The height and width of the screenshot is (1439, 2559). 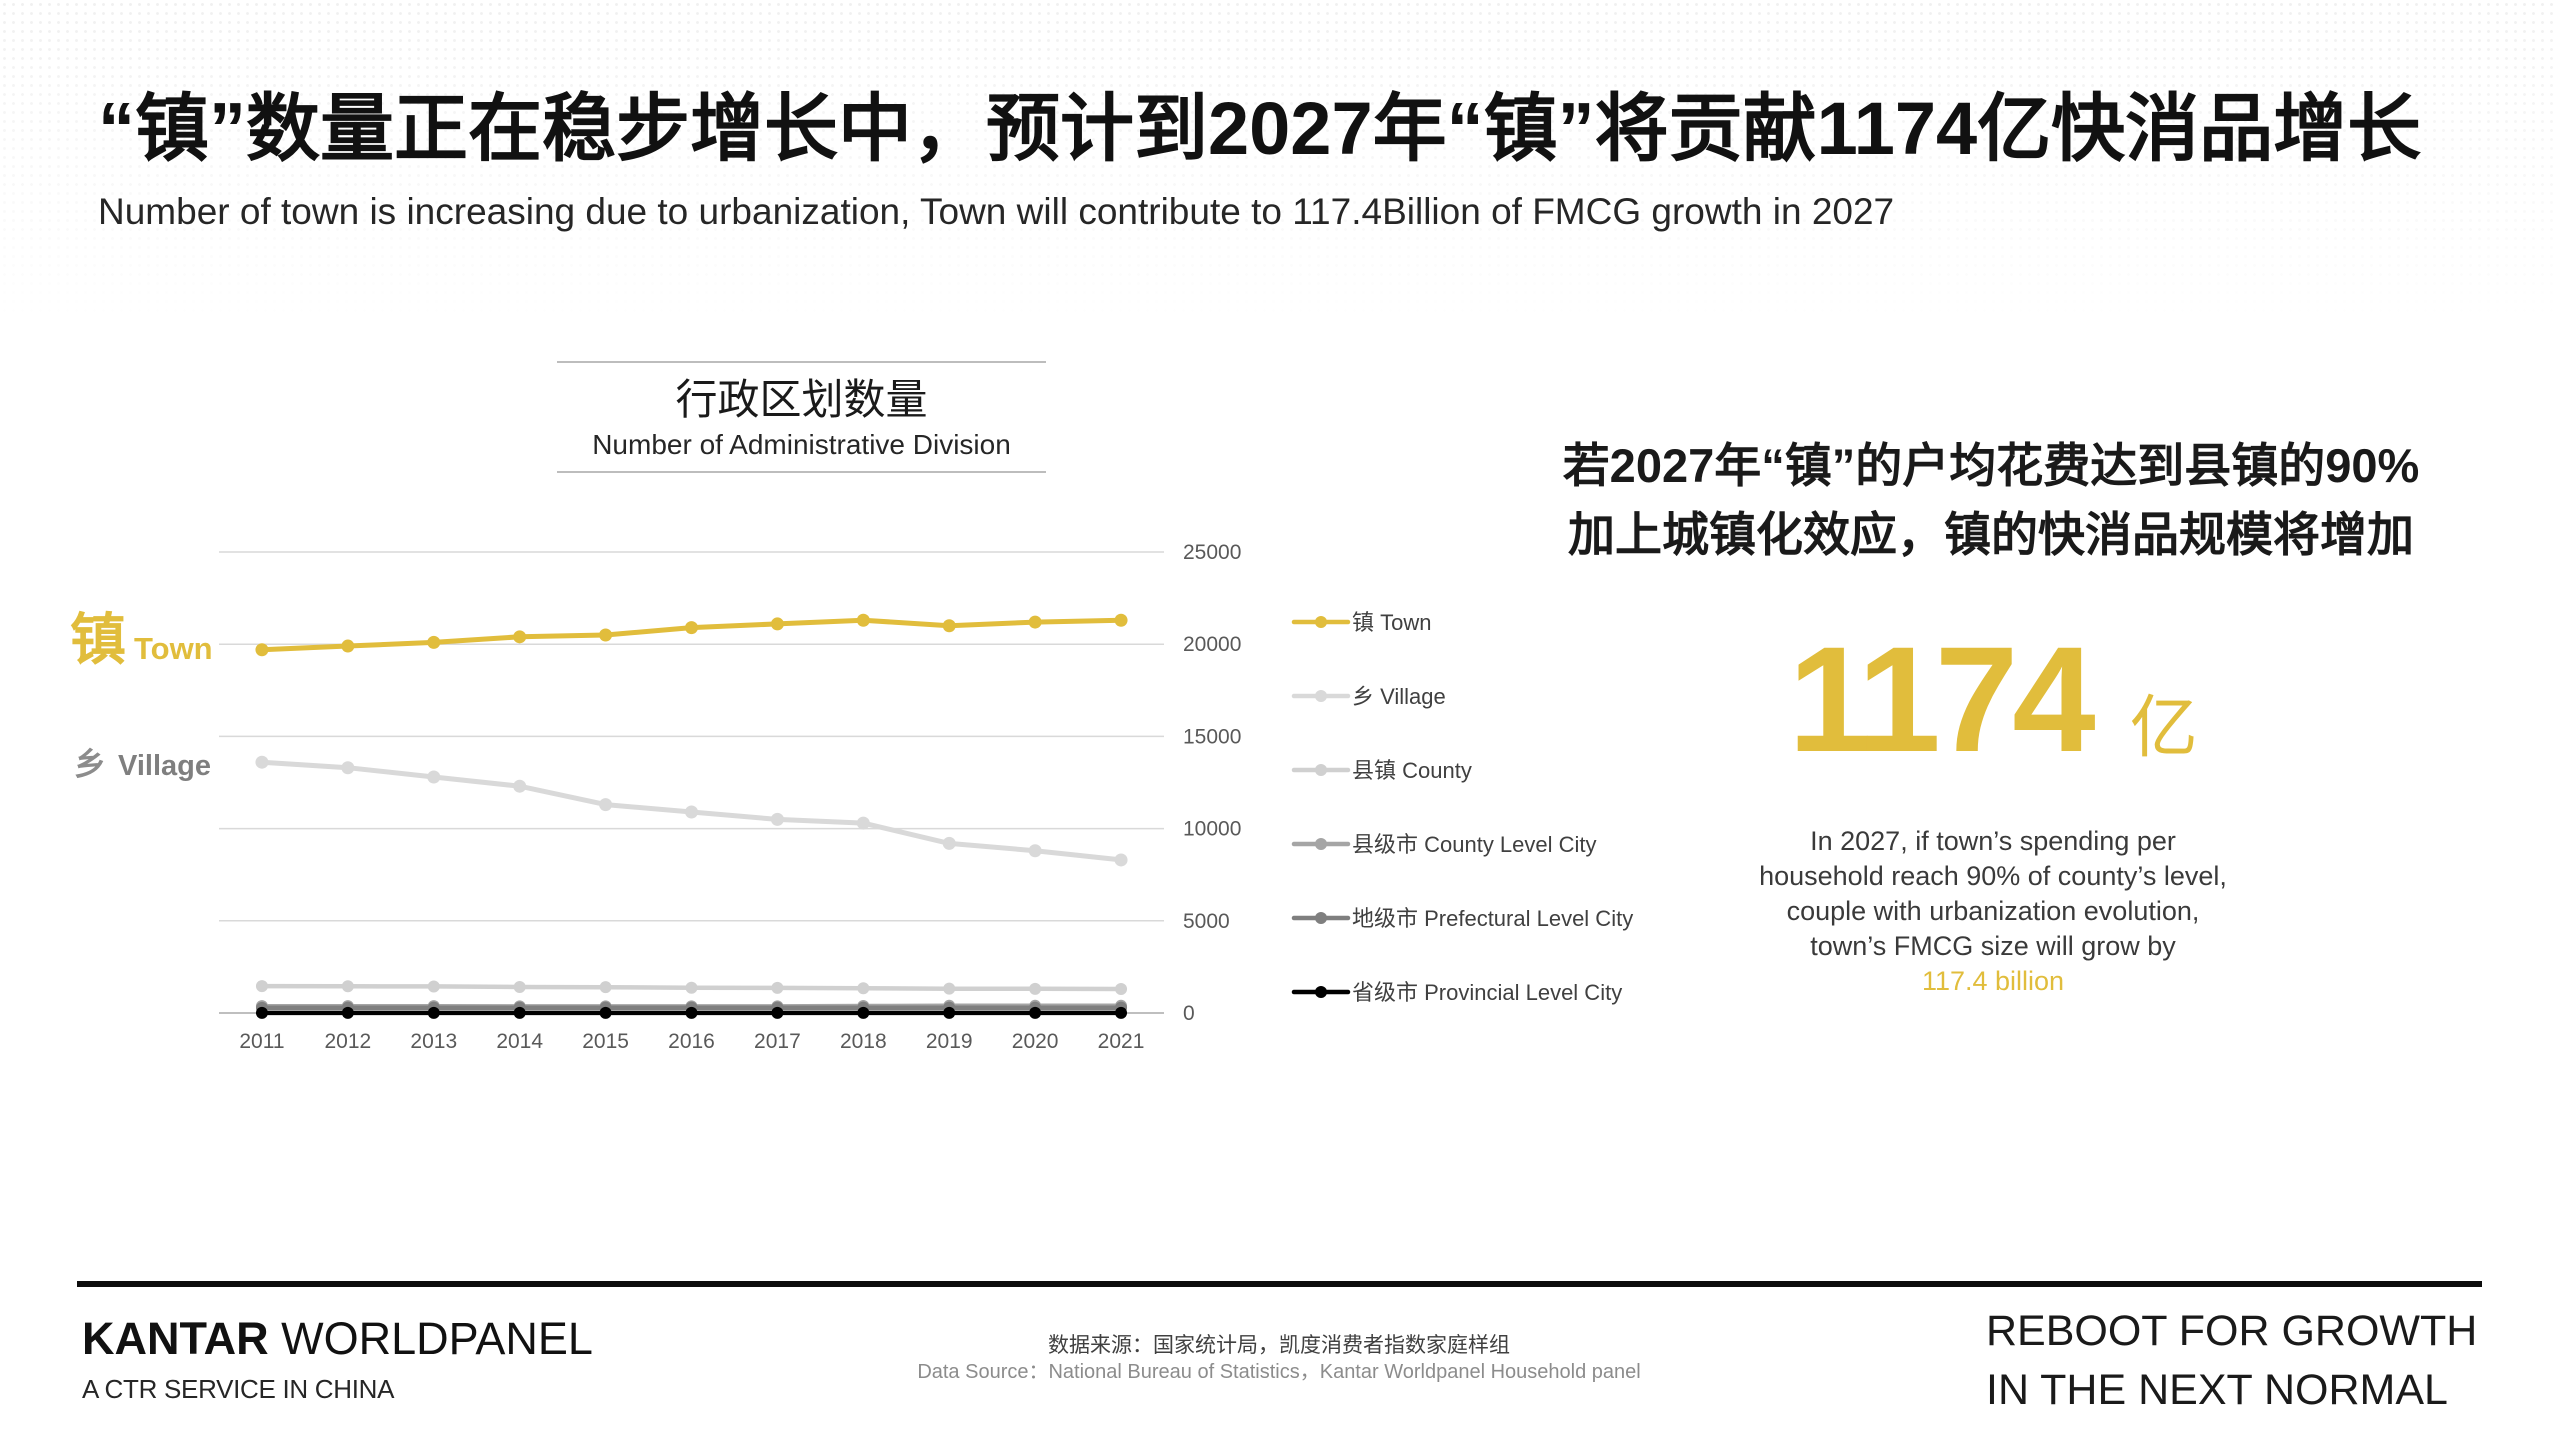 What do you see at coordinates (863, 1041) in the screenshot?
I see `x-tick-label: 2018` at bounding box center [863, 1041].